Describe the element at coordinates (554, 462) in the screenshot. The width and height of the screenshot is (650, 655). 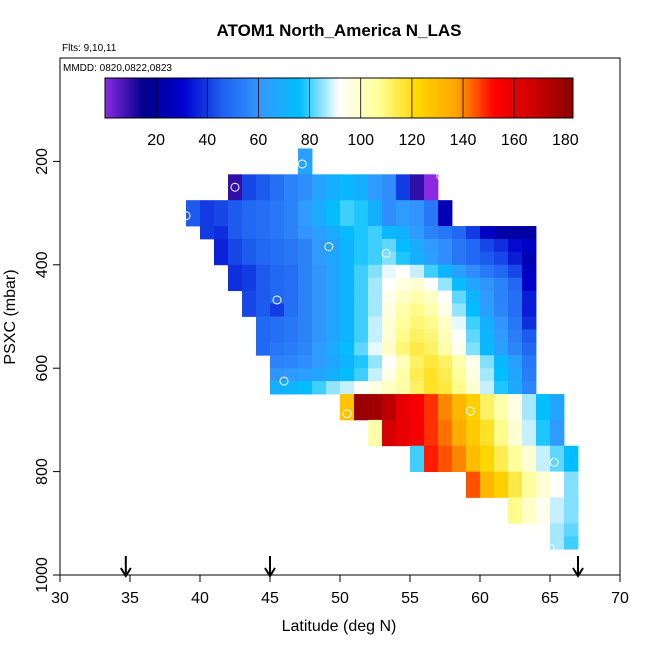
I see `flight-marker` at that location.